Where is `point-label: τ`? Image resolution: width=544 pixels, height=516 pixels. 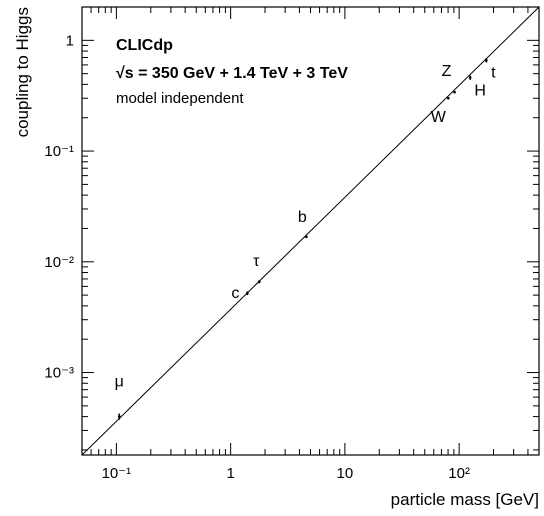
point-label: τ is located at coordinates (256, 261).